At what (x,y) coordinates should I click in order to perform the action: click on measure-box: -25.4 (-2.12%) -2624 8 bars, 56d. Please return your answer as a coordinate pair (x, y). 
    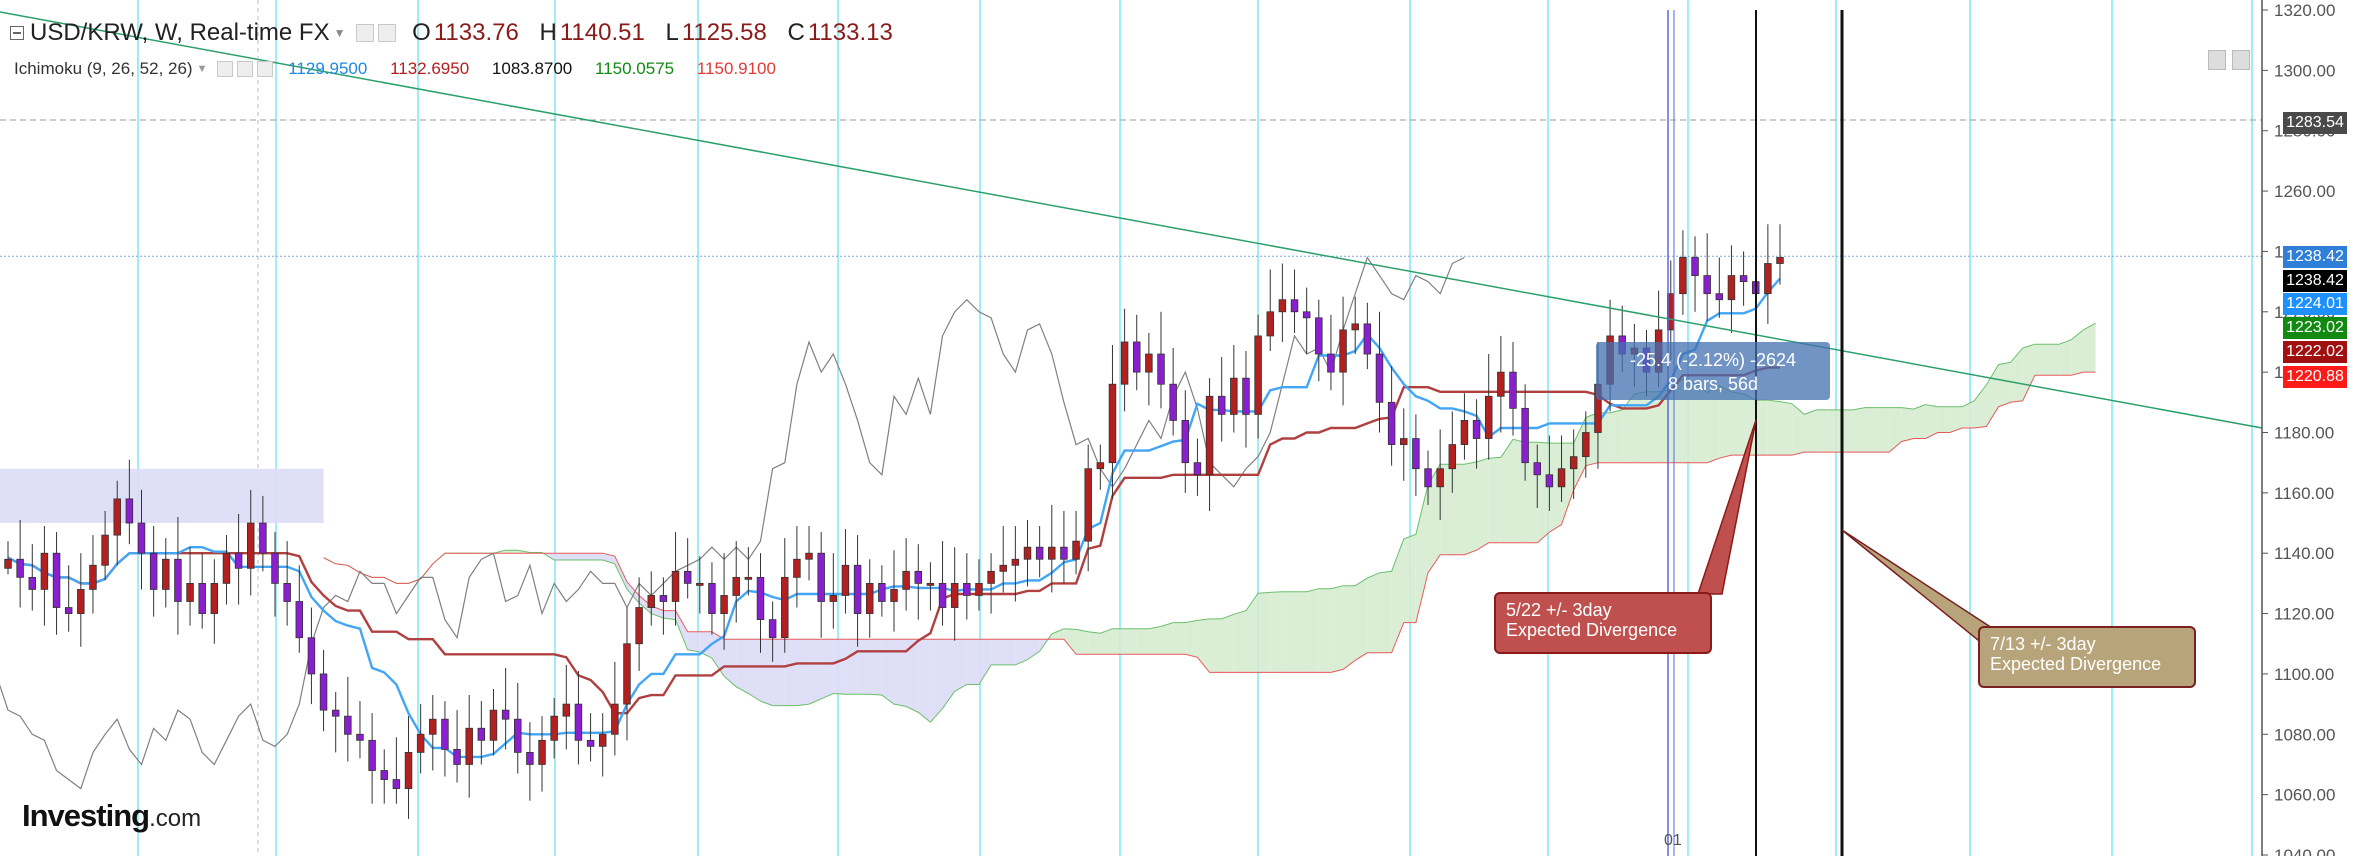
    Looking at the image, I should click on (1713, 371).